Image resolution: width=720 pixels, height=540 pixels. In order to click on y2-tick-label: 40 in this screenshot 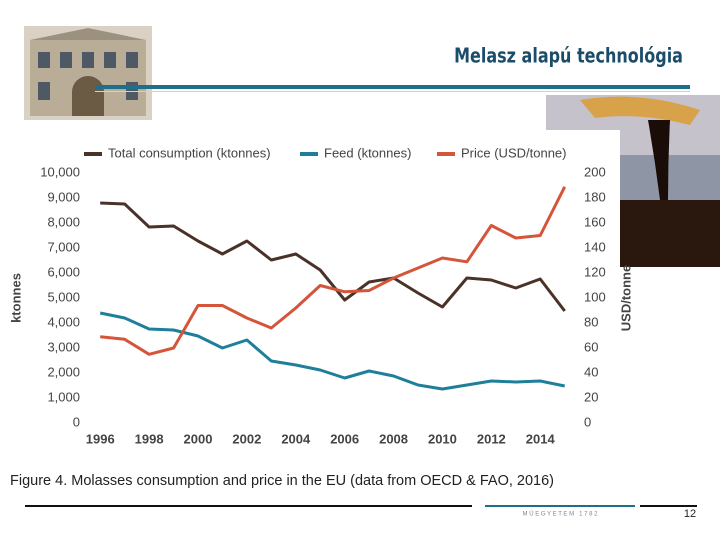, I will do `click(591, 371)`.